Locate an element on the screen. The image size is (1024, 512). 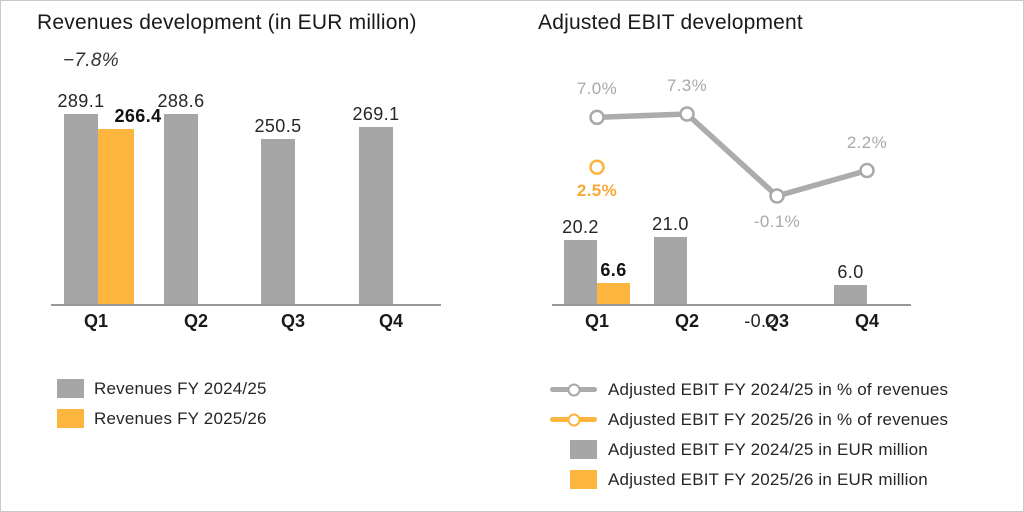
legend-item-ebit-eur-fy2025-26: Adjusted EBIT FY 2025/26 in EUR million is located at coordinates (749, 479).